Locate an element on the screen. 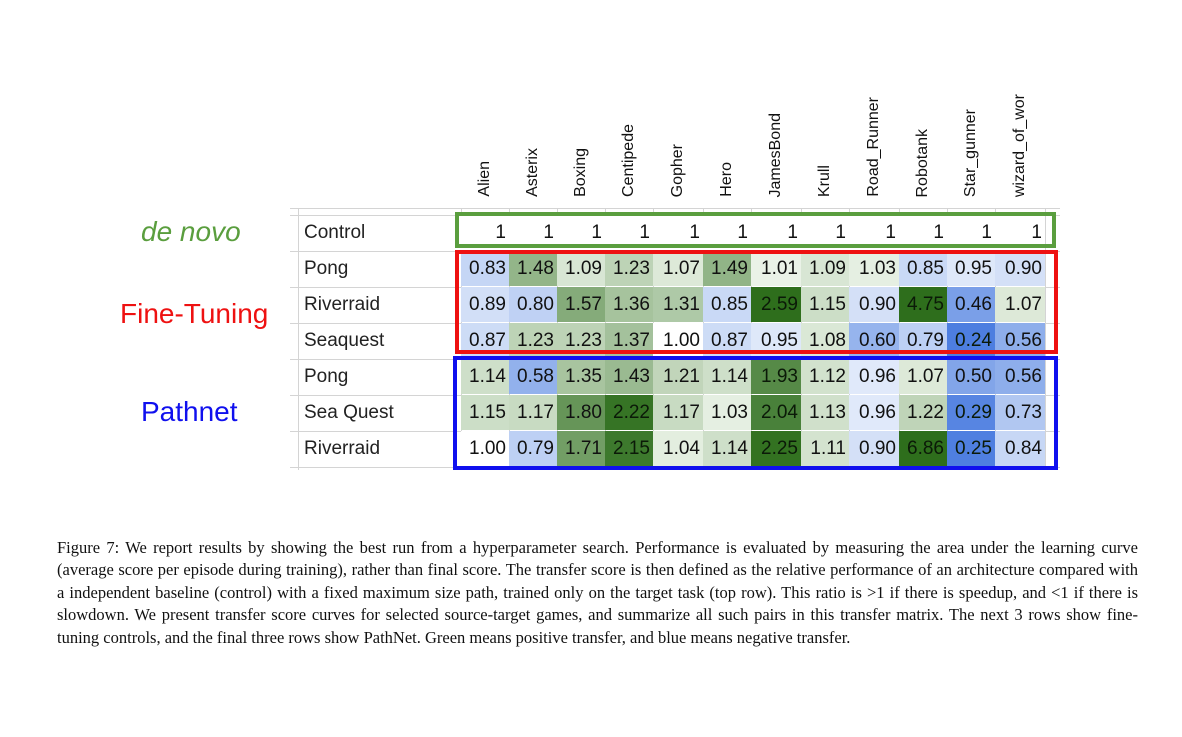 This screenshot has width=1182, height=737. table-cell: 2.25 is located at coordinates (776, 448).